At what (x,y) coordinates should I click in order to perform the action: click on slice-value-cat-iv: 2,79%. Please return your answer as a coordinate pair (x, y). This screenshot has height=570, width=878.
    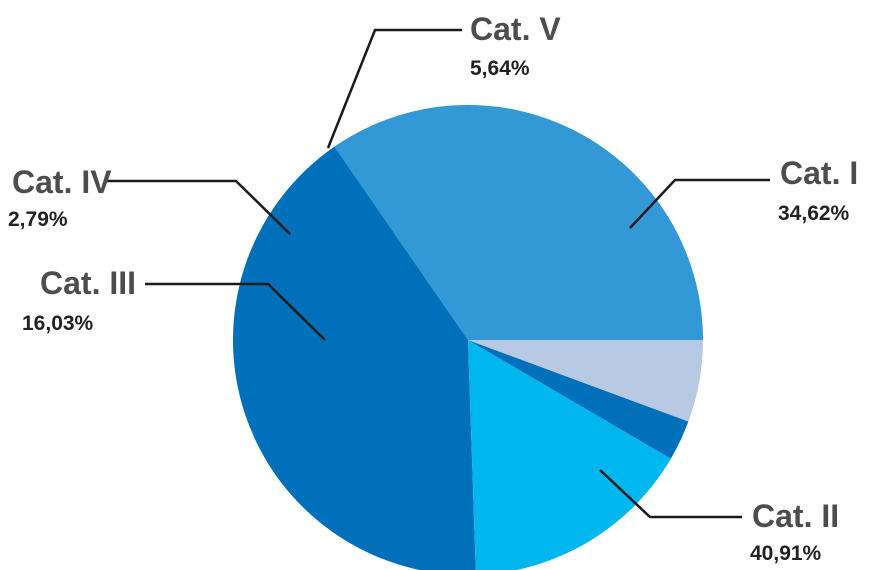
    Looking at the image, I should click on (38, 219).